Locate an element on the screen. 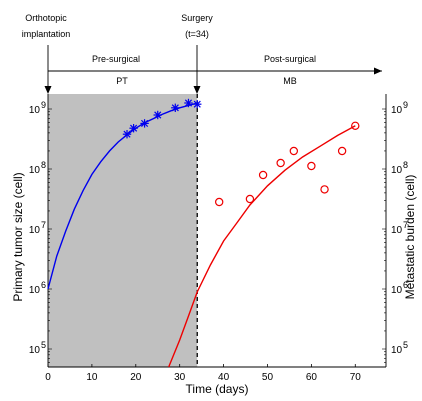 The image size is (422, 401). x-tick-label: 20 is located at coordinates (136, 377).